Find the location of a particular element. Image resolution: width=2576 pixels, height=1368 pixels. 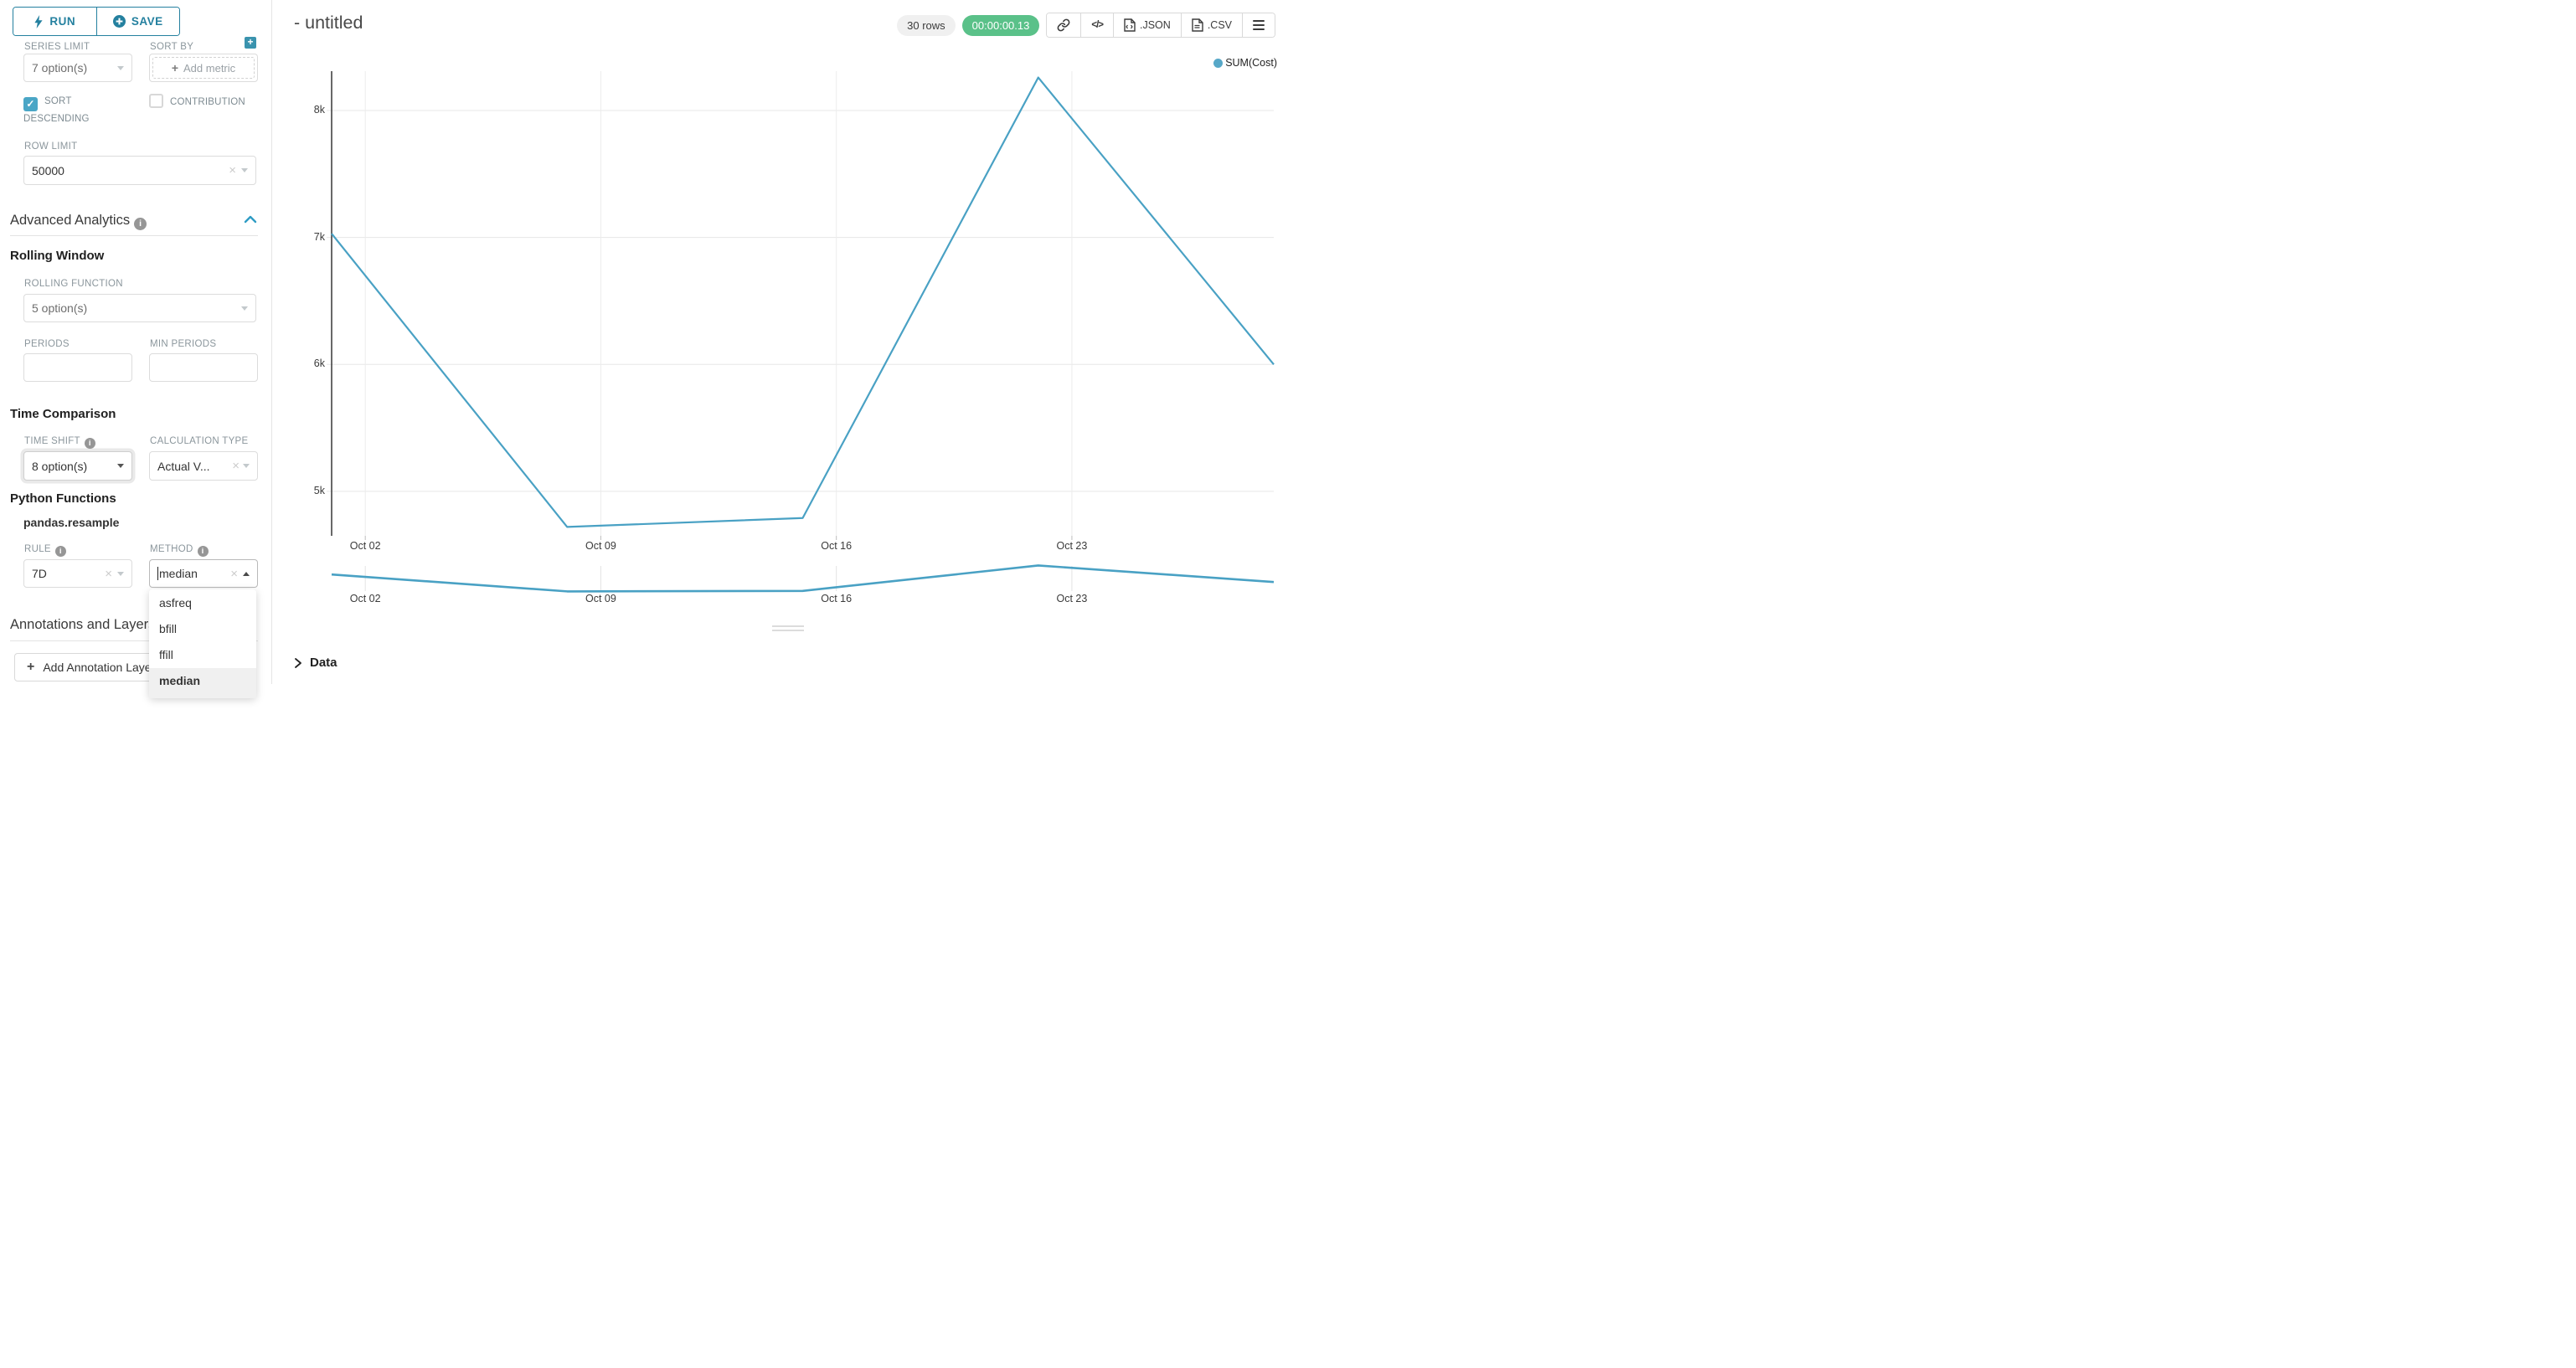

header-toolbar: 30 rows 00:00:00.13 </> .JSON .CSV is located at coordinates (1086, 25).